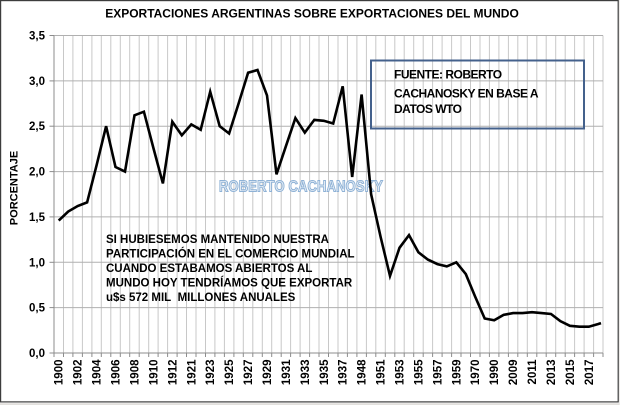  I want to click on svg-text: 0,0, so click(37, 354).